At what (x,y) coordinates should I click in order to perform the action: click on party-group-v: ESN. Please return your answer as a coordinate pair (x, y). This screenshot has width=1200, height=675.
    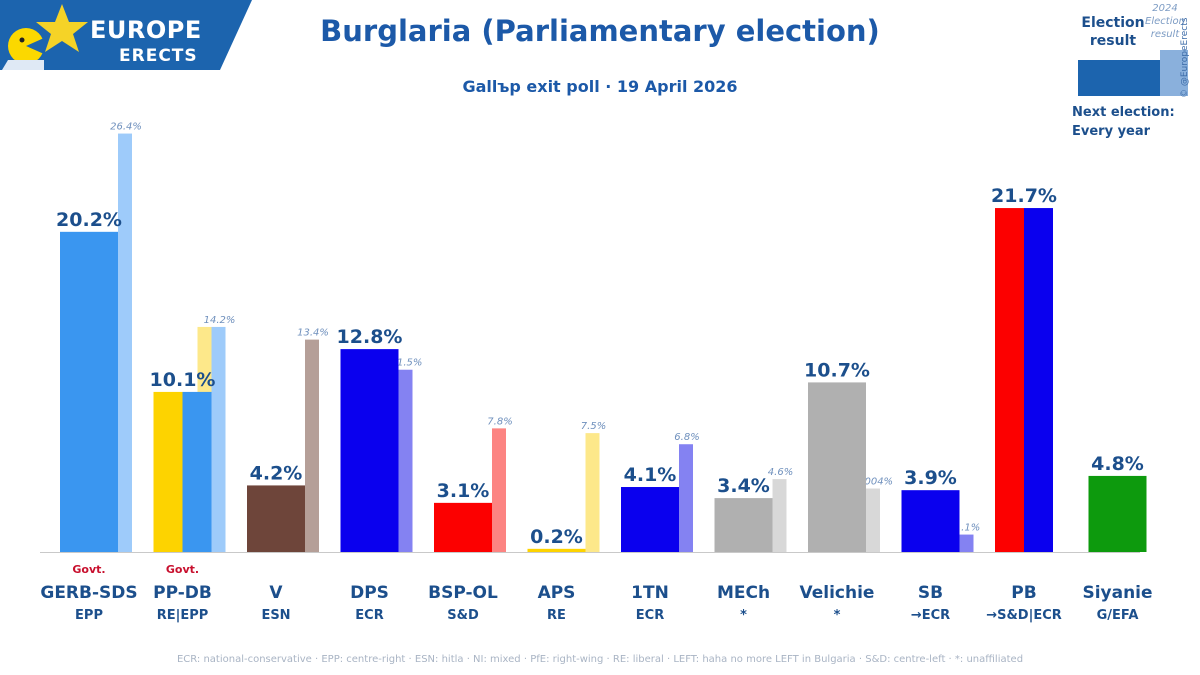
    Looking at the image, I should click on (275, 615).